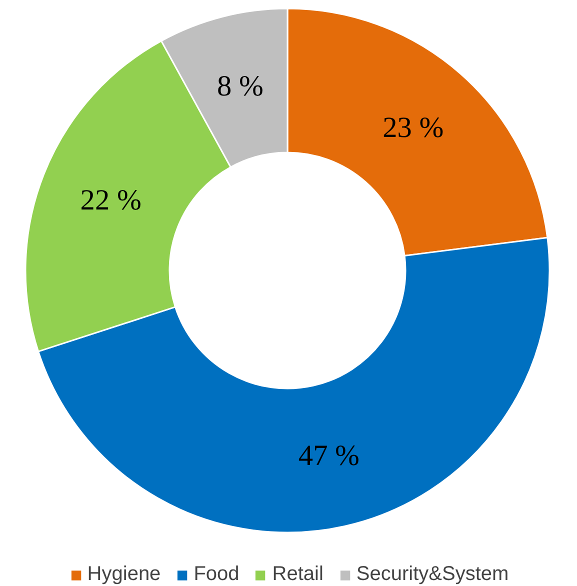 The width and height of the screenshot is (577, 586). What do you see at coordinates (298, 574) in the screenshot?
I see `legend-label: Retail` at bounding box center [298, 574].